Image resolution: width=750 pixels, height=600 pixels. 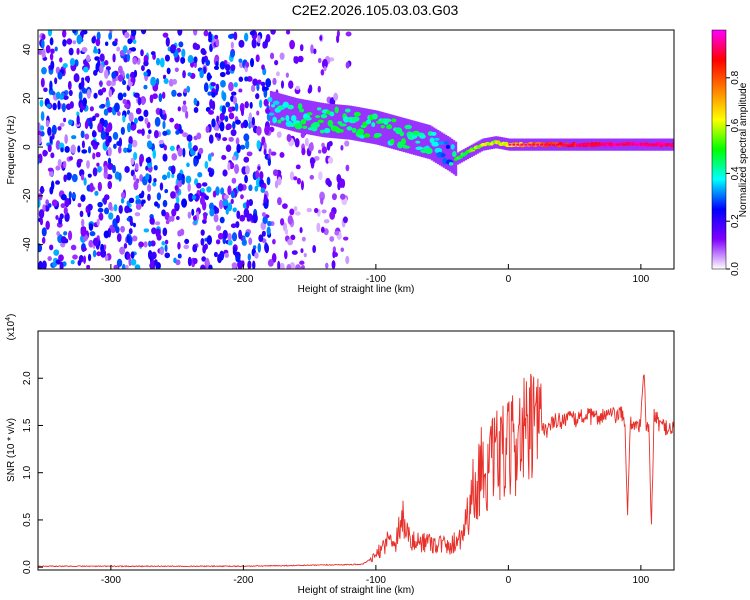 I want to click on snr-x-axis-label: Height of straight line (km), so click(x=356, y=590).